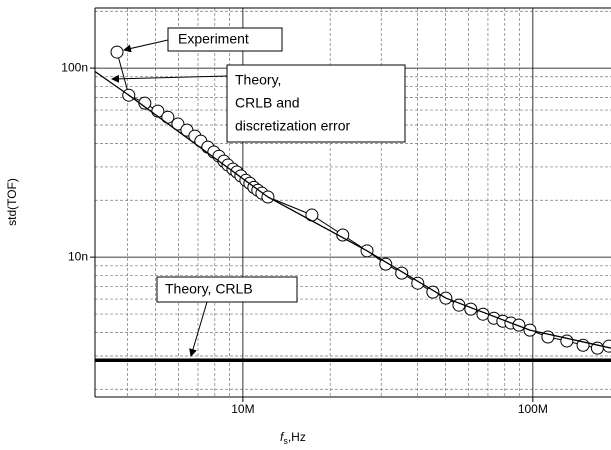 The width and height of the screenshot is (611, 450). Describe the element at coordinates (12, 202) in the screenshot. I see `y-axis-label: std(TOF)` at that location.